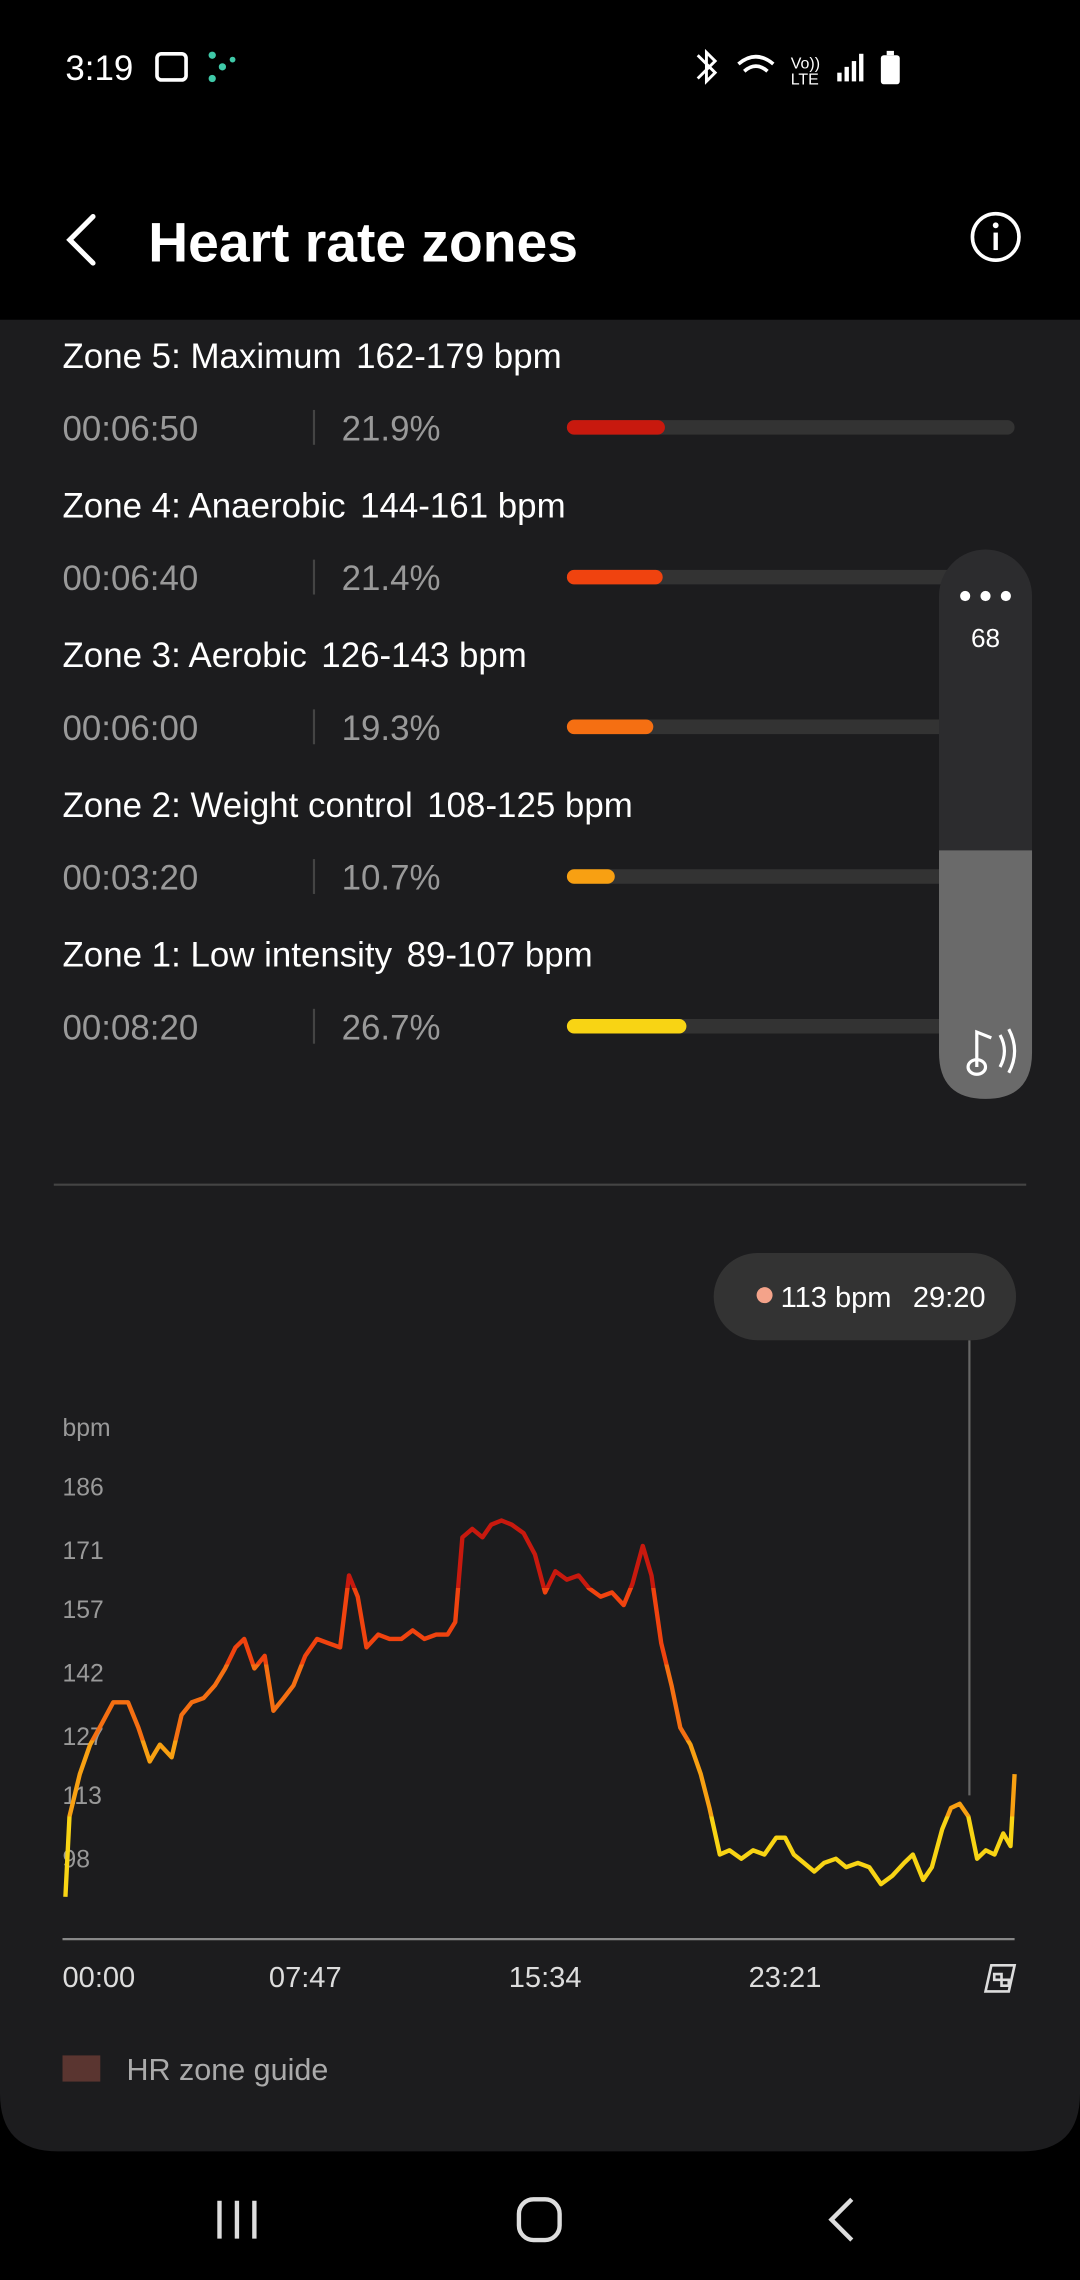  What do you see at coordinates (424, 655) in the screenshot?
I see `zone-range: 126-143 bpm` at bounding box center [424, 655].